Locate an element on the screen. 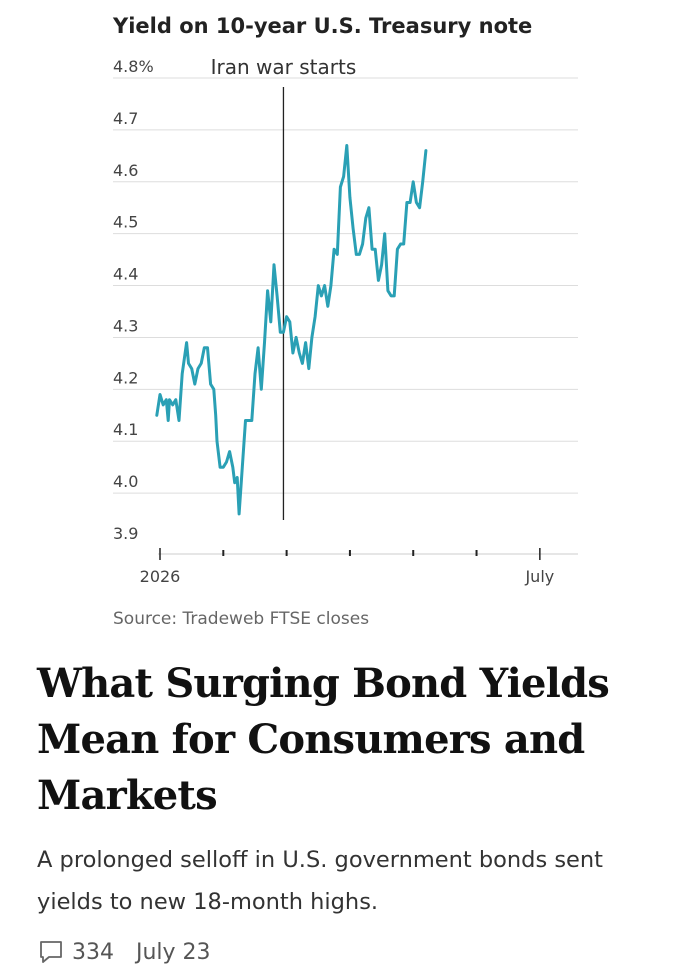 The width and height of the screenshot is (690, 975). article-meta: 334 July 23 is located at coordinates (124, 952).